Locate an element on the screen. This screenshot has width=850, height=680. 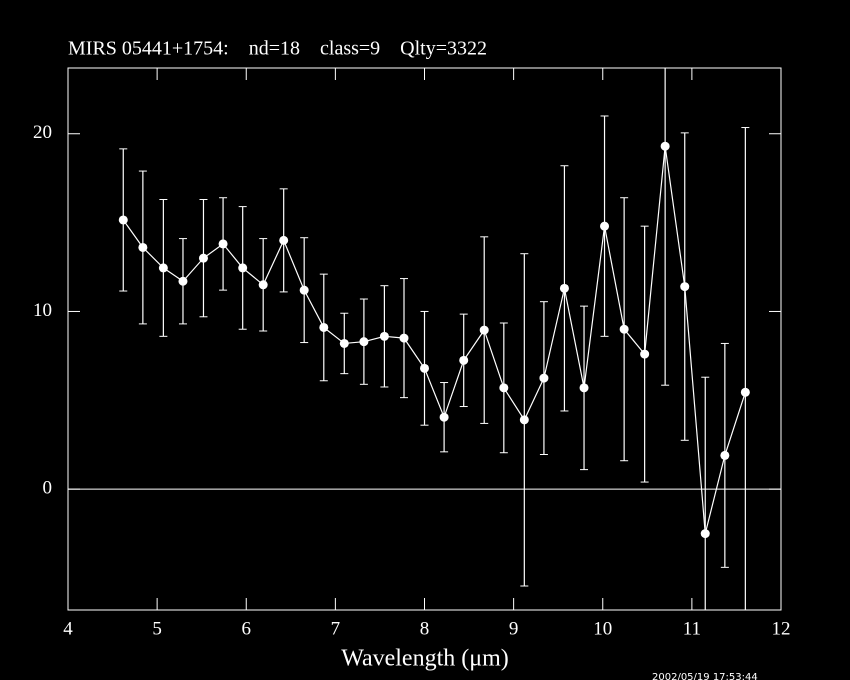
x-tick-label: 4 is located at coordinates (68, 628).